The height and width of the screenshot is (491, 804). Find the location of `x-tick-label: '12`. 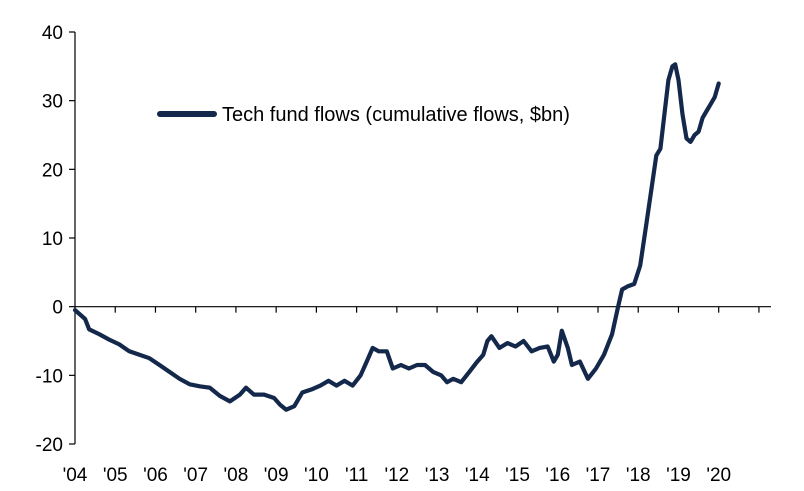

x-tick-label: '12 is located at coordinates (396, 475).